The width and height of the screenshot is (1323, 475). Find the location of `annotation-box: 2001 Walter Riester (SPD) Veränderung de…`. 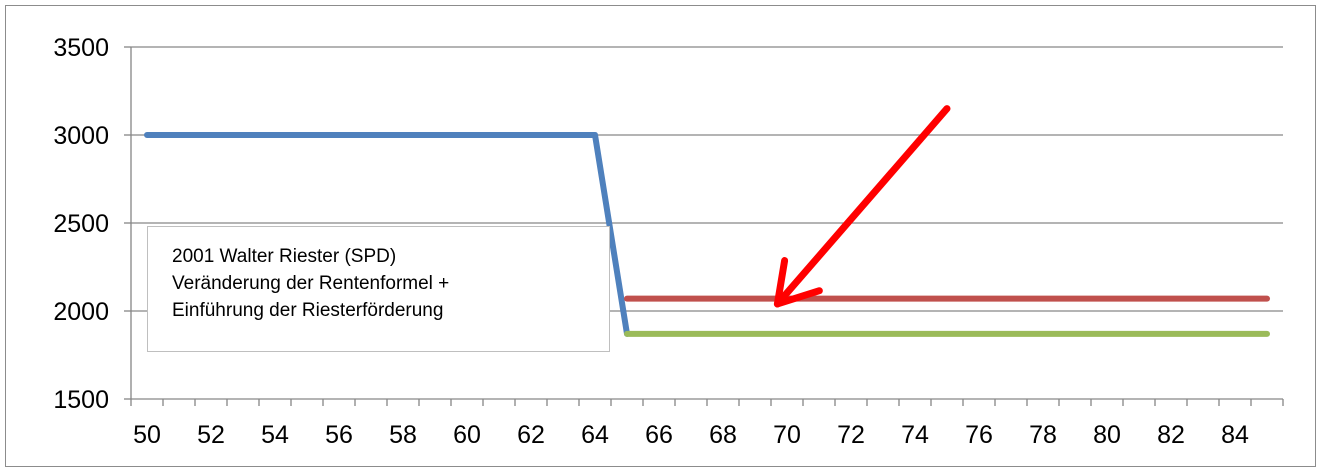

annotation-box: 2001 Walter Riester (SPD) Veränderung de… is located at coordinates (378, 289).